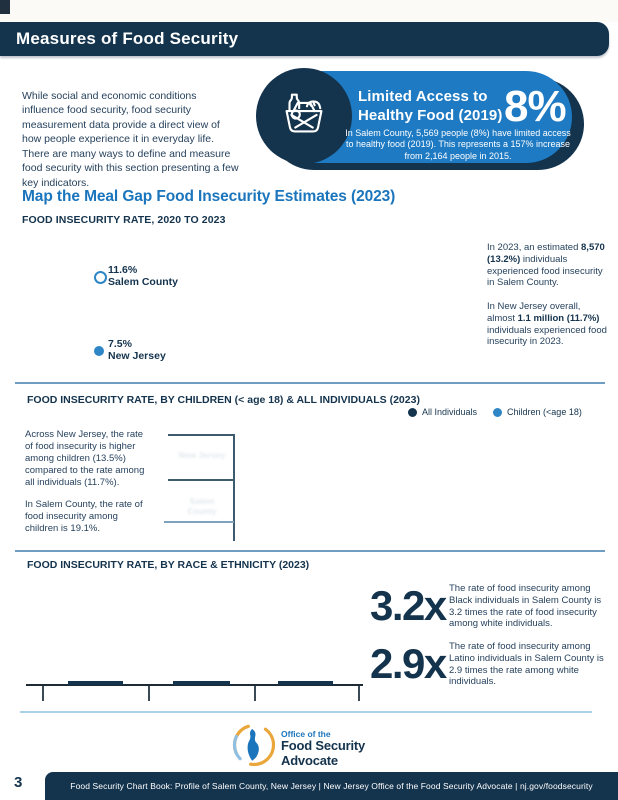 The image size is (618, 800). I want to click on chart2-faint-category-label: Salem County, so click(202, 506).